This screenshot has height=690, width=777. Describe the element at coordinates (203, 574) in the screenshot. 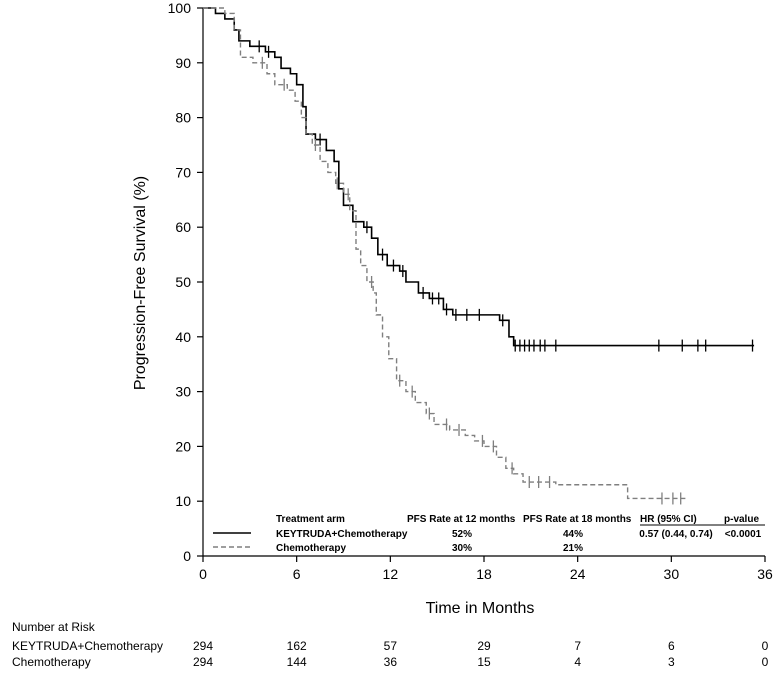

I see `x-tick-label: 0` at that location.